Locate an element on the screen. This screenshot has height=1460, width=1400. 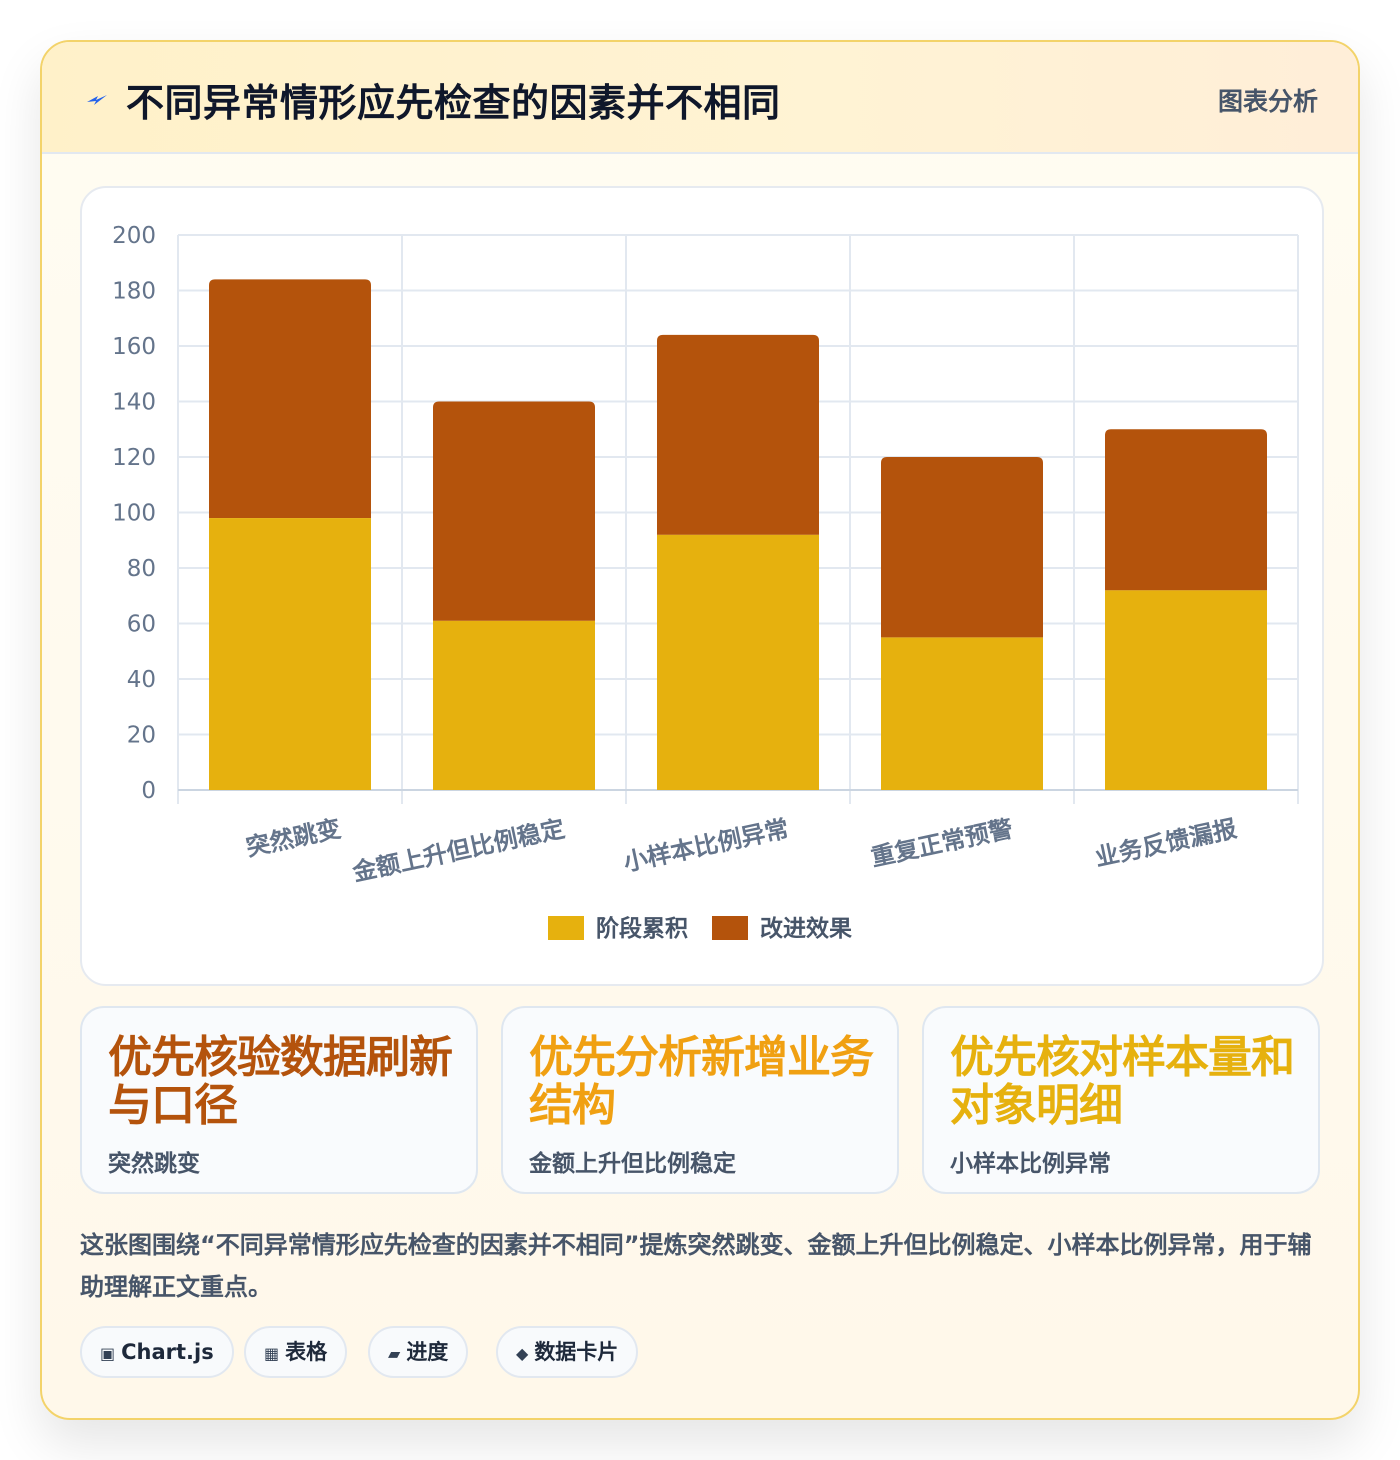
y-tick-label: 100 is located at coordinates (134, 514).